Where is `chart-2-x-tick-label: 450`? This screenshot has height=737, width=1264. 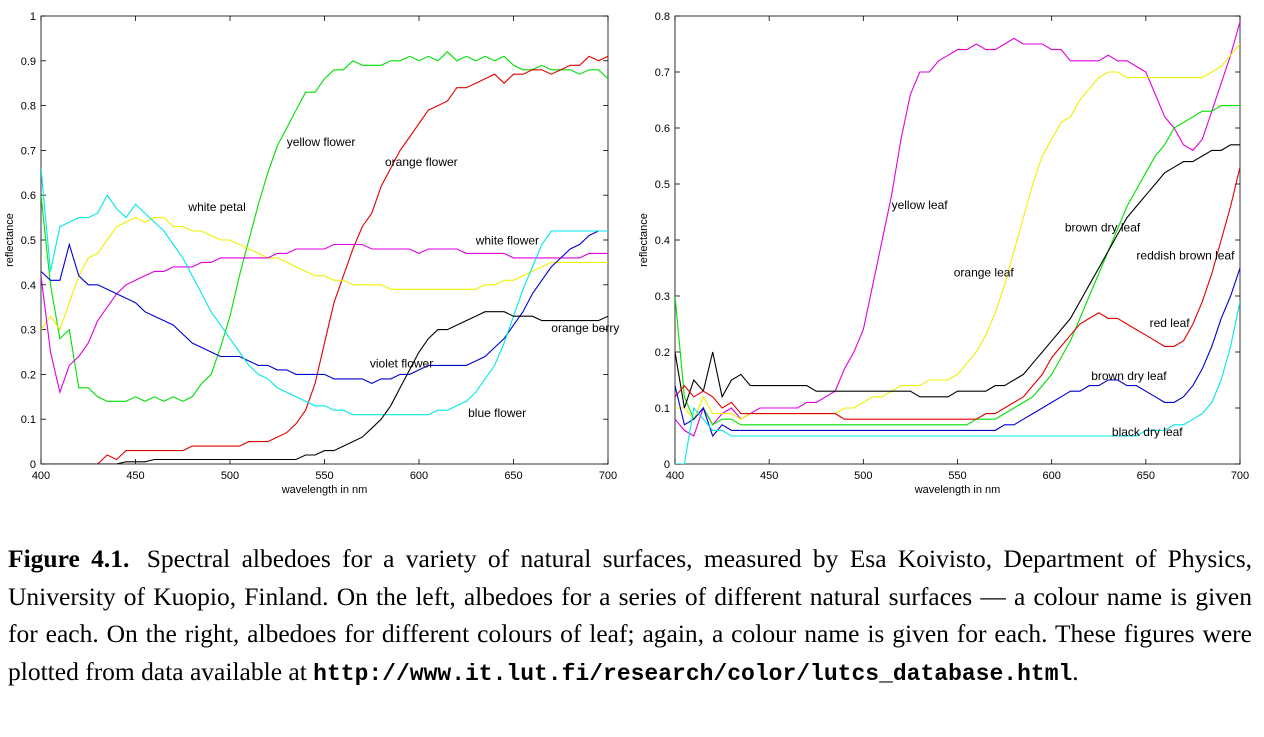 chart-2-x-tick-label: 450 is located at coordinates (769, 476).